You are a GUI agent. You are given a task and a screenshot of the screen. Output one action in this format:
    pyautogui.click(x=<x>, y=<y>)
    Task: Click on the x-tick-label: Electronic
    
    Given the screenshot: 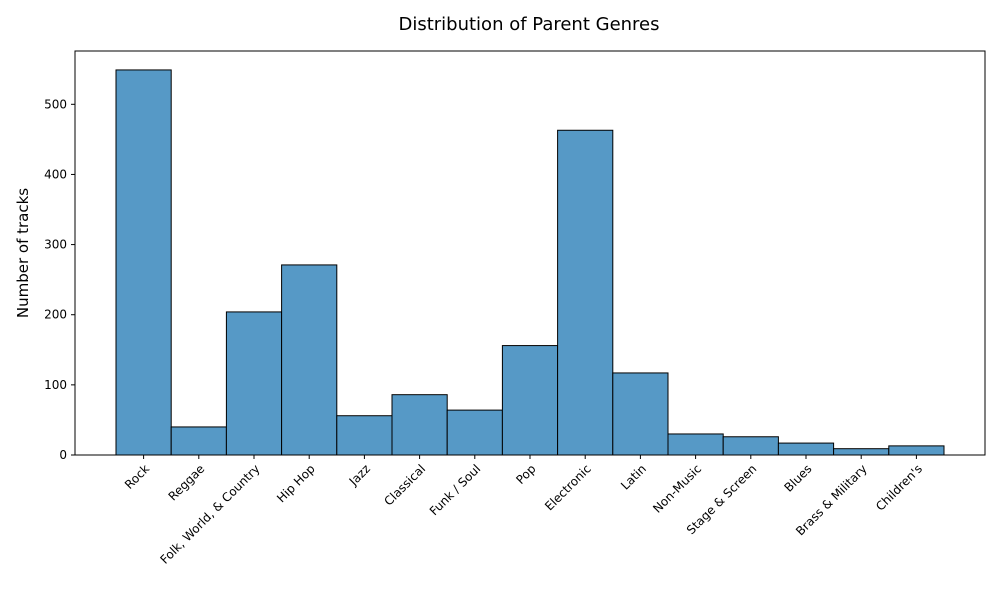 What is the action you would take?
    pyautogui.click(x=568, y=488)
    